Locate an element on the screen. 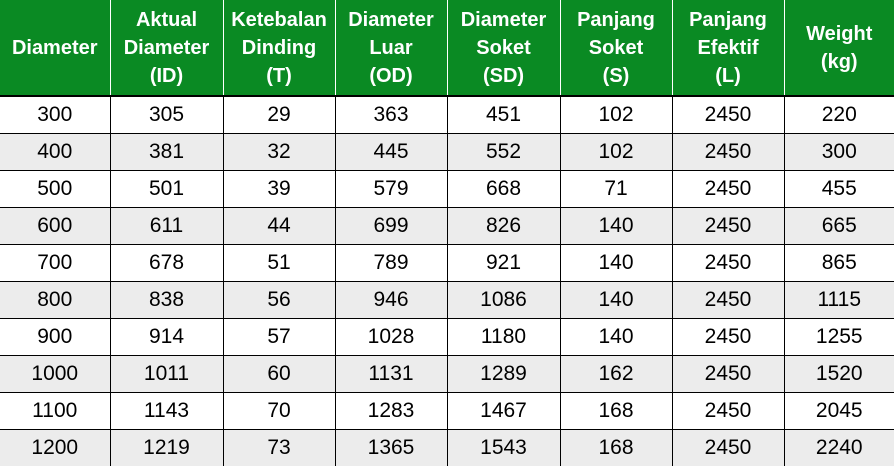 The image size is (894, 466). table-cell: 611 is located at coordinates (166, 226).